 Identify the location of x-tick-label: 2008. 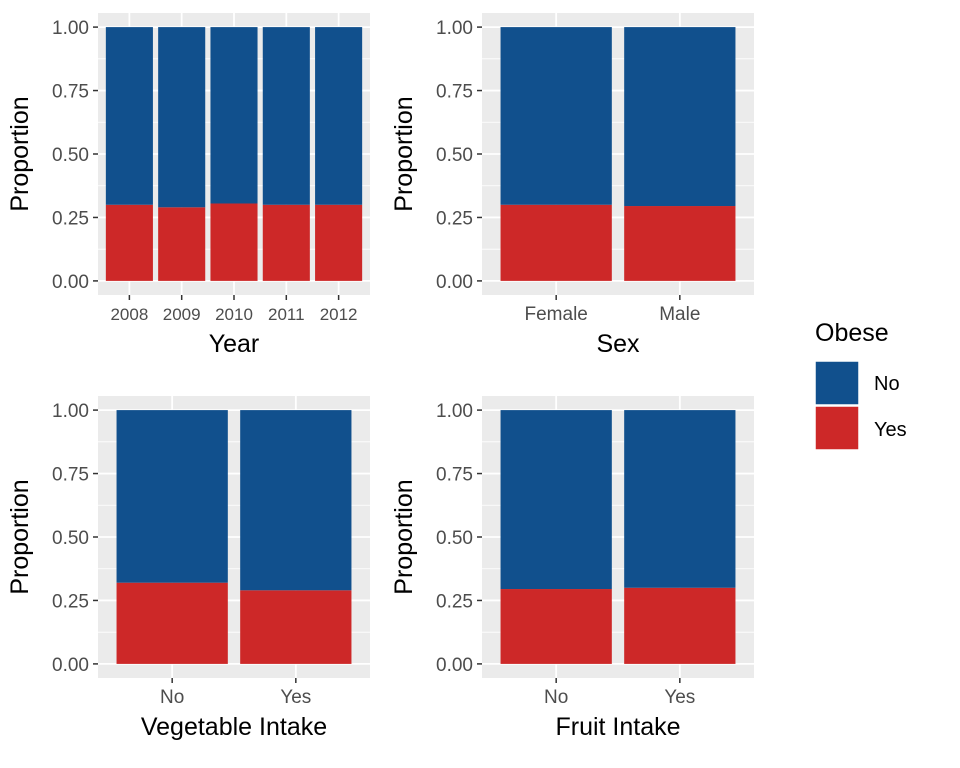
(129, 314).